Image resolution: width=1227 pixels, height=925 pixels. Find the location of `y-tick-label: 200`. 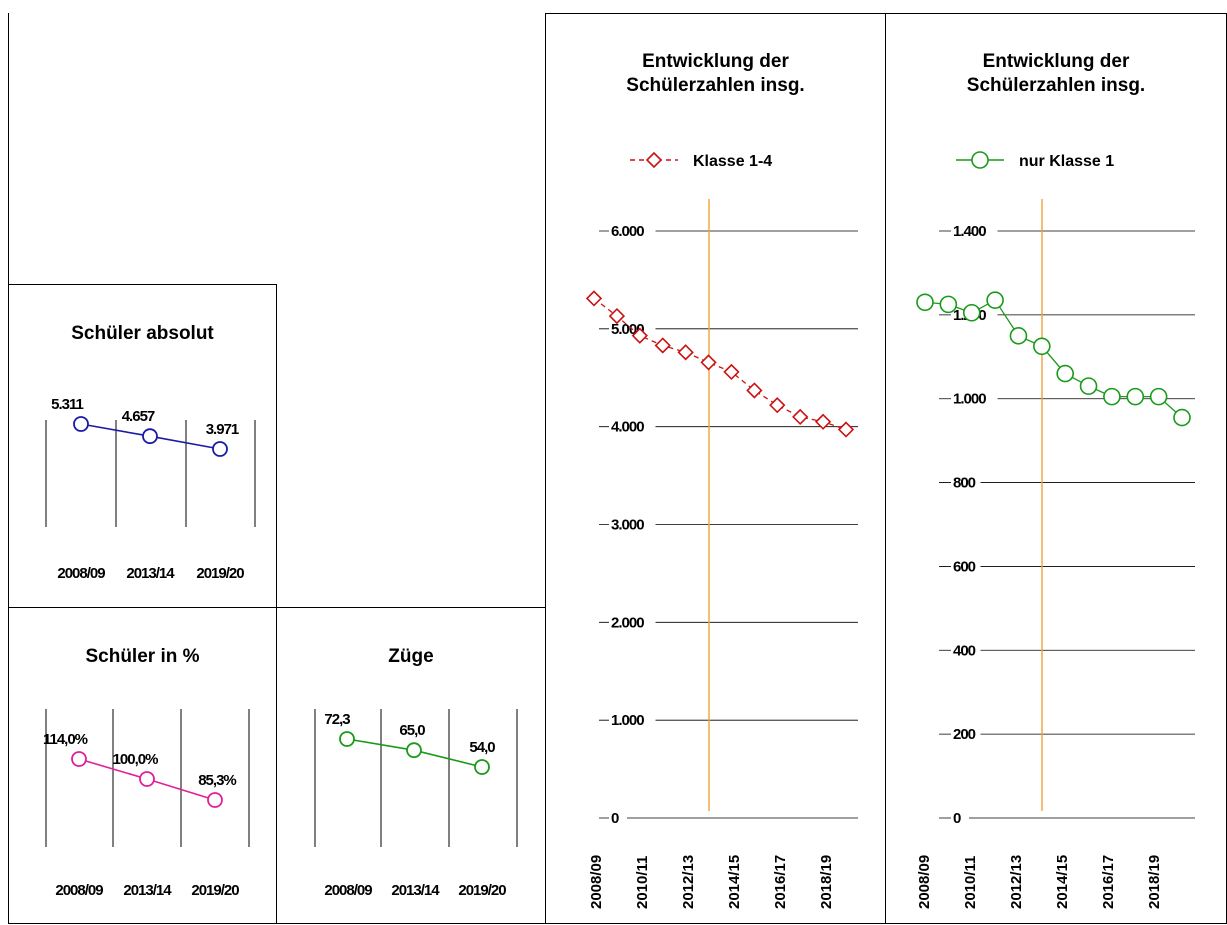

y-tick-label: 200 is located at coordinates (964, 734).